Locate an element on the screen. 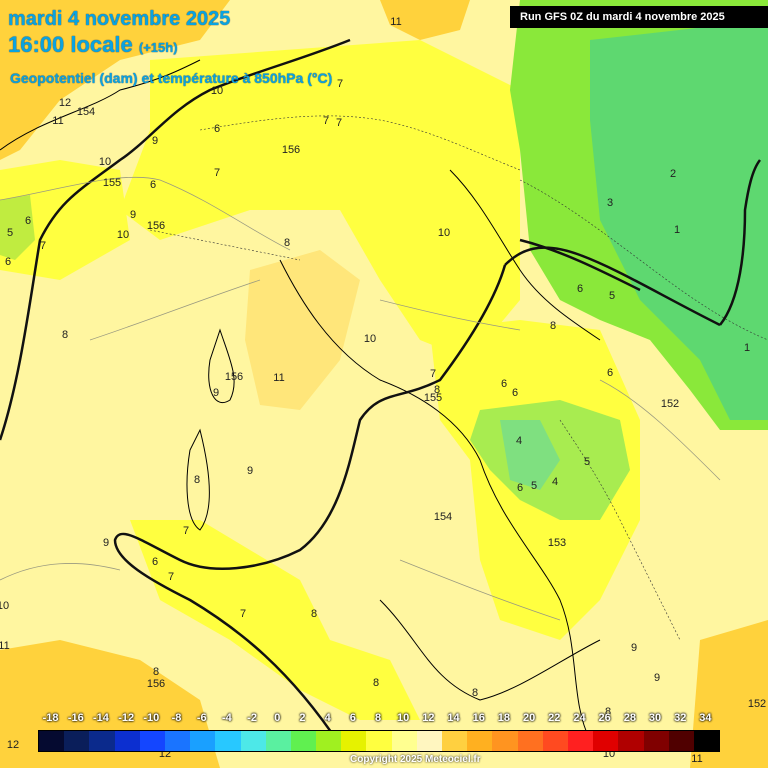  legend-tick: -14 is located at coordinates (101, 718).